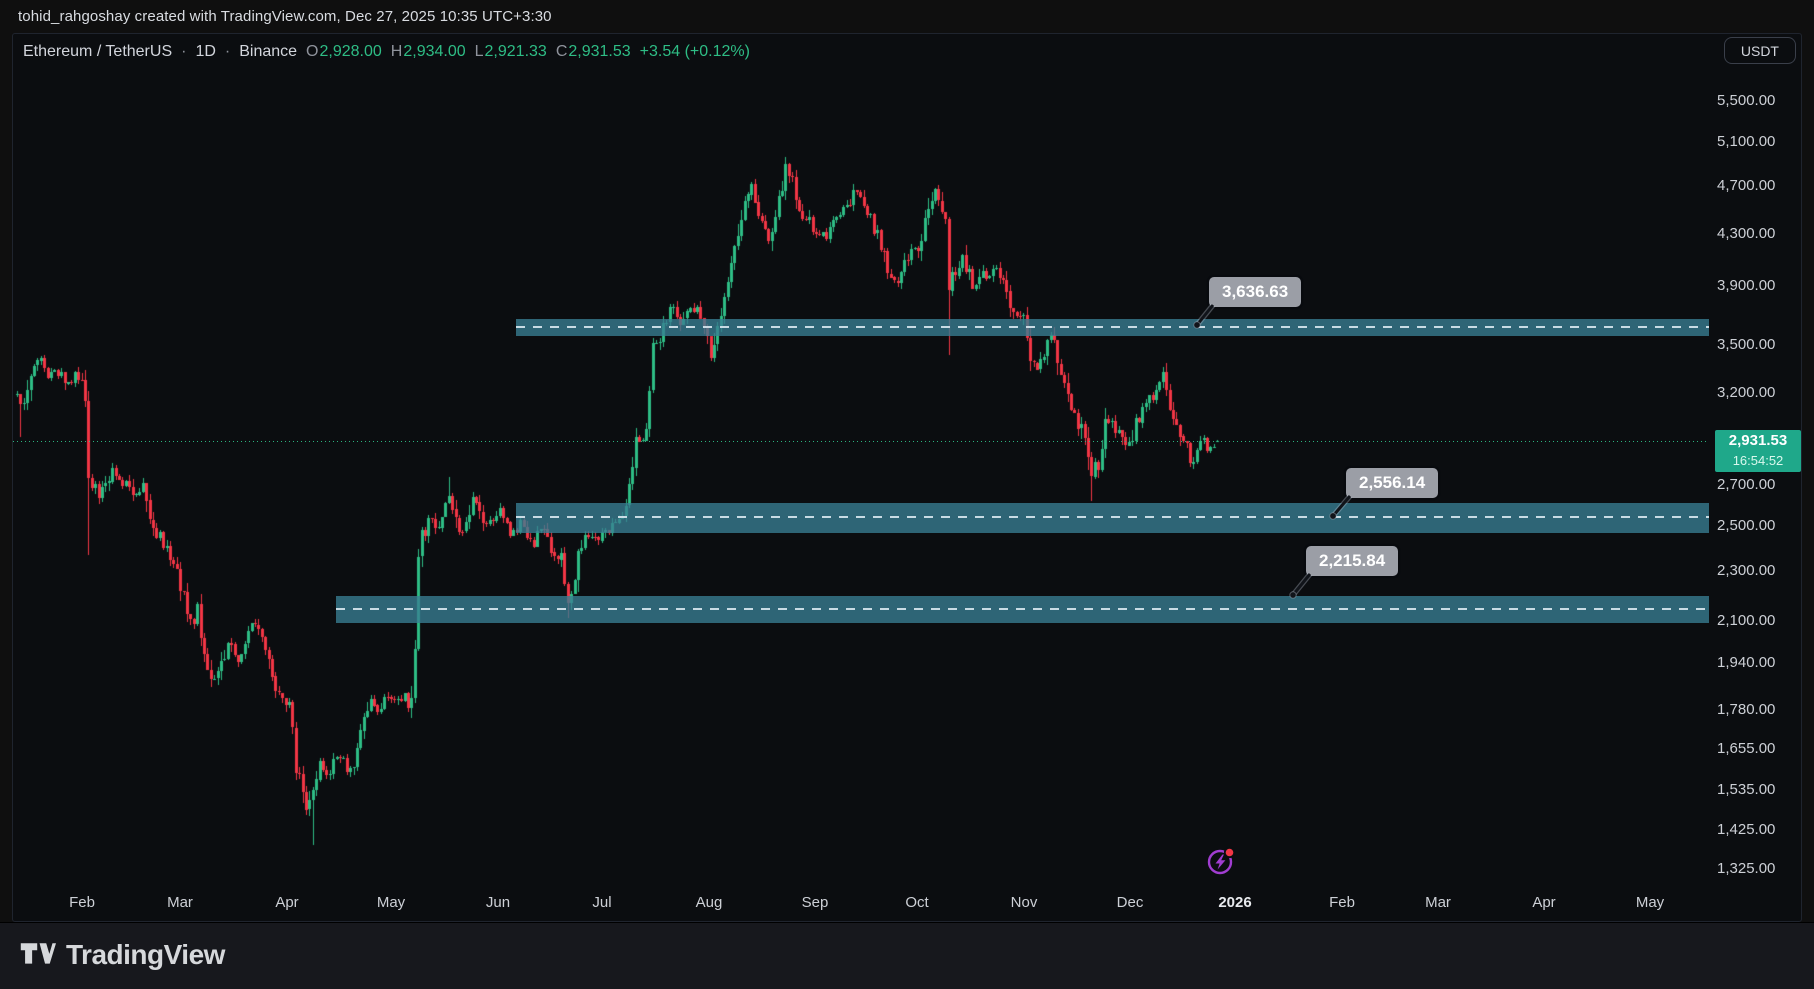 The width and height of the screenshot is (1814, 989). Describe the element at coordinates (1392, 483) in the screenshot. I see `zone-price-label: 2,556.14` at that location.